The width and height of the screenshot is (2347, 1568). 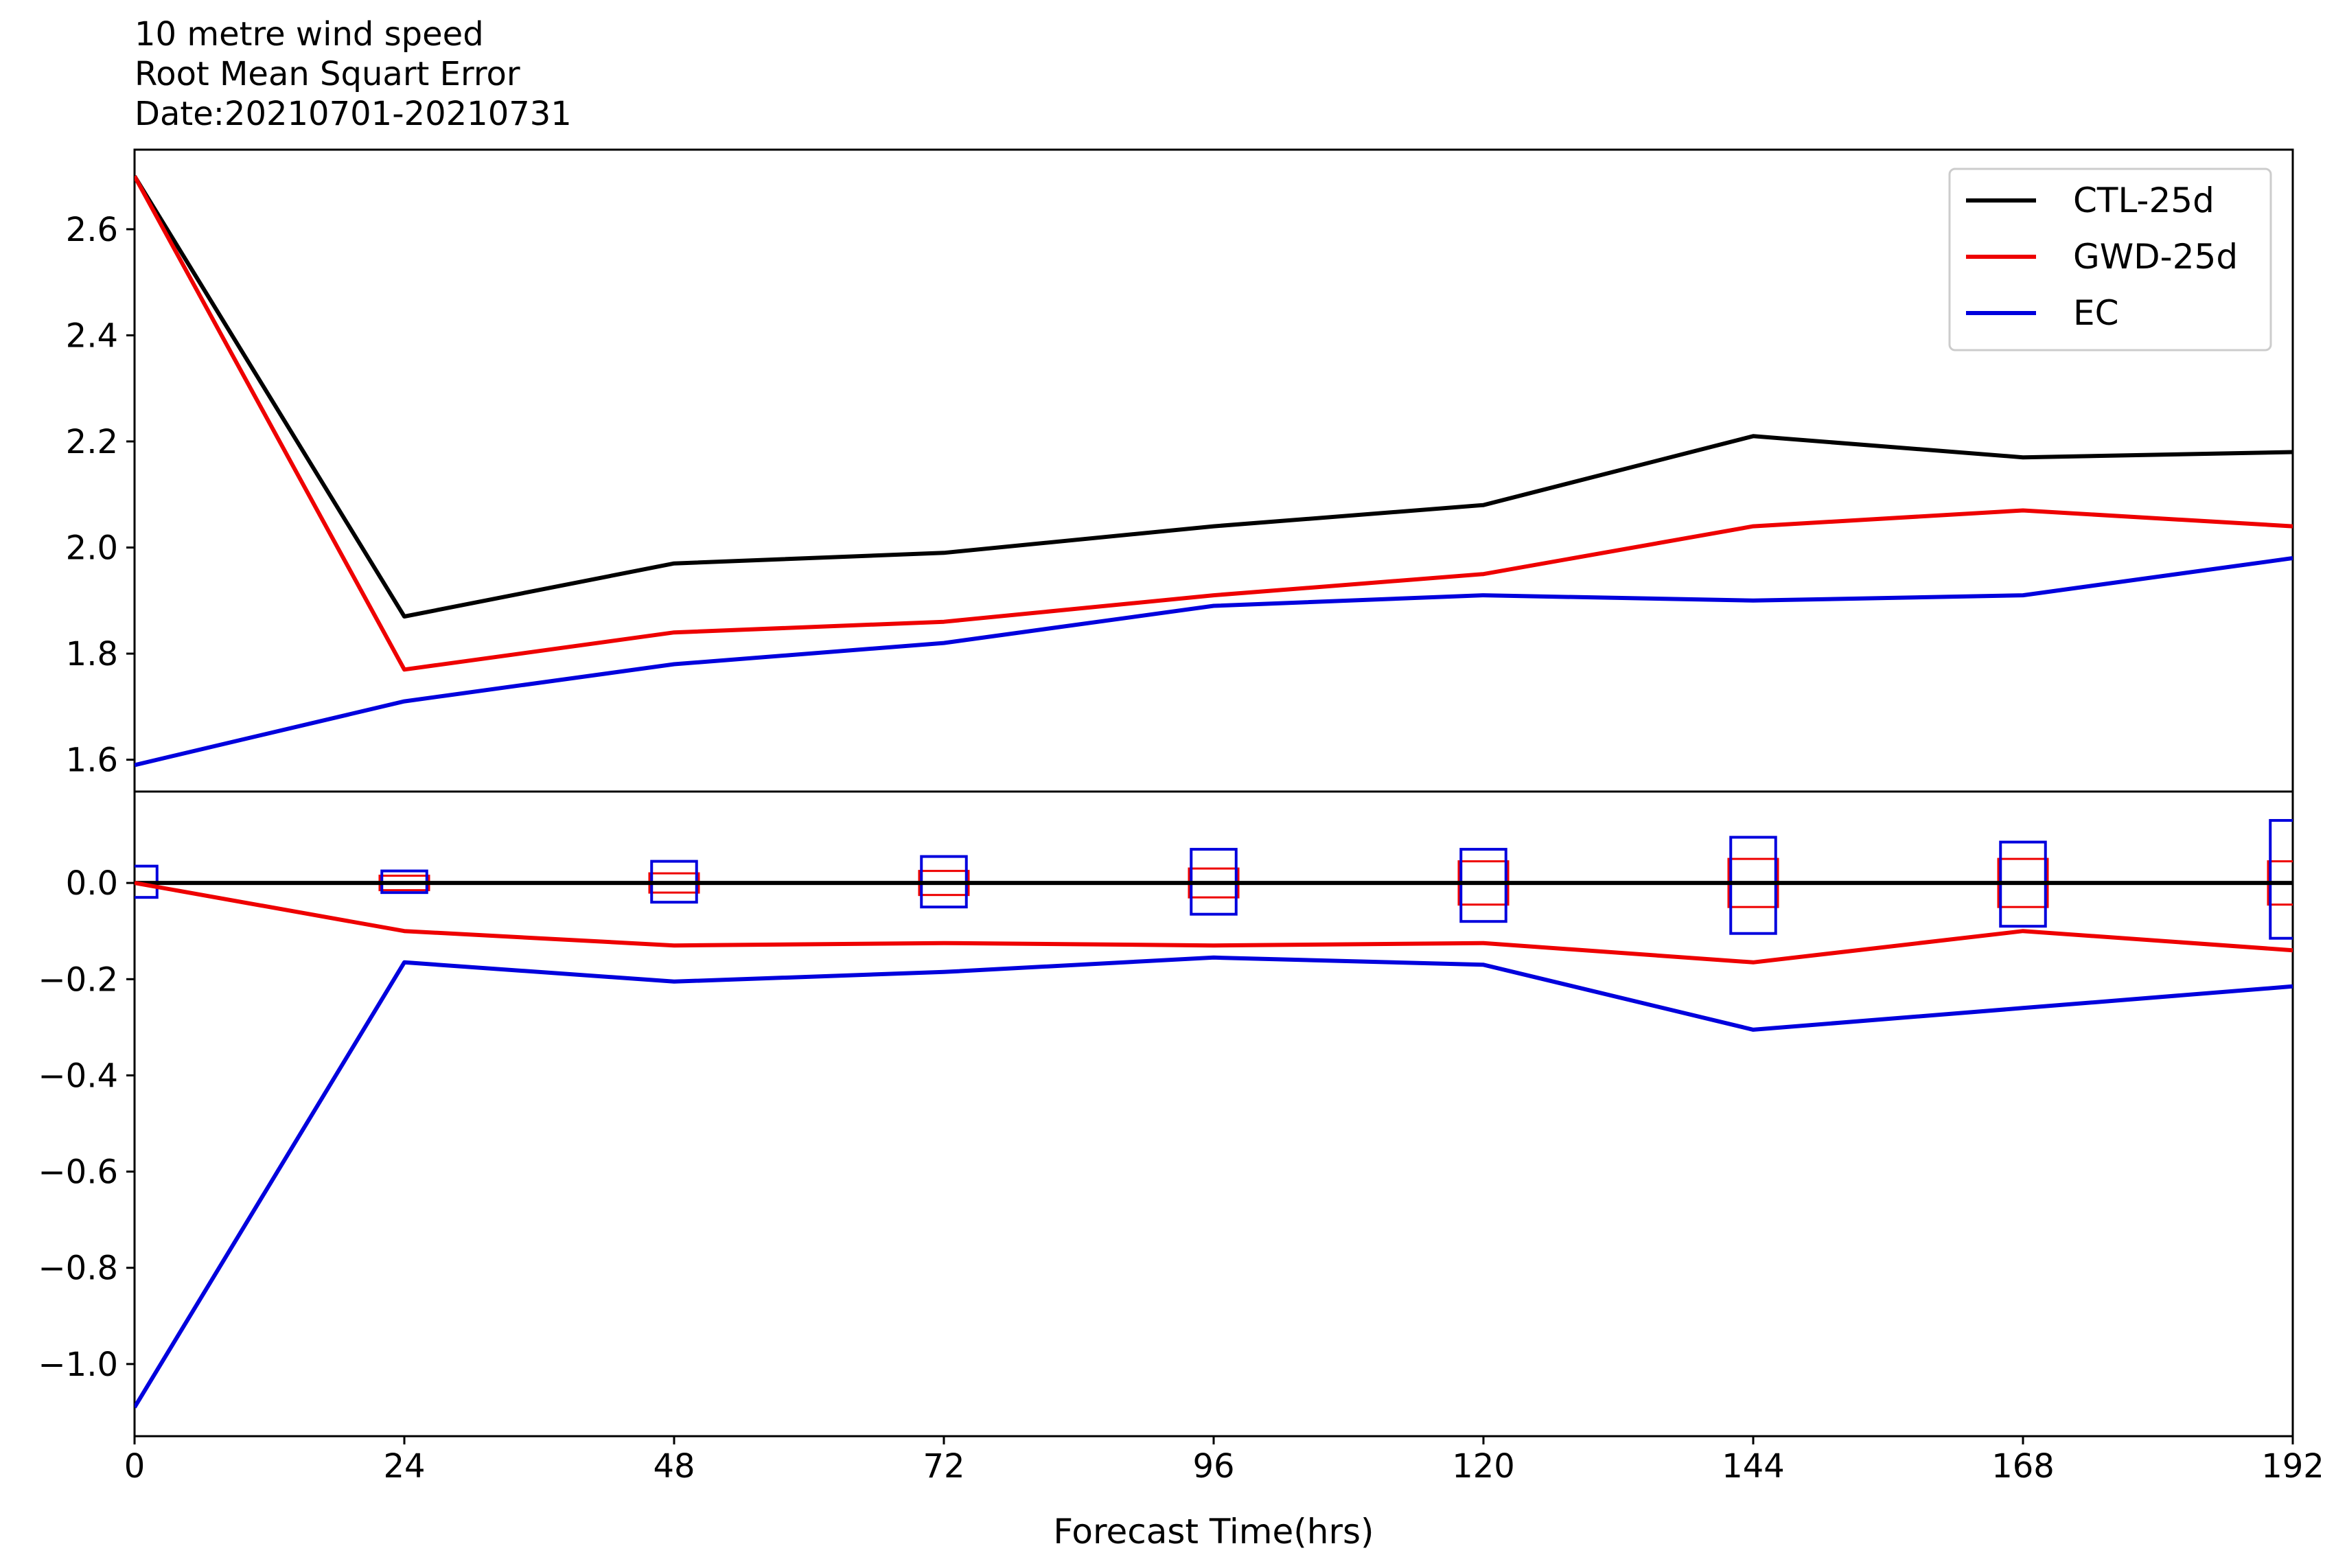 What do you see at coordinates (2096, 313) in the screenshot?
I see `legend-label-ec: EC` at bounding box center [2096, 313].